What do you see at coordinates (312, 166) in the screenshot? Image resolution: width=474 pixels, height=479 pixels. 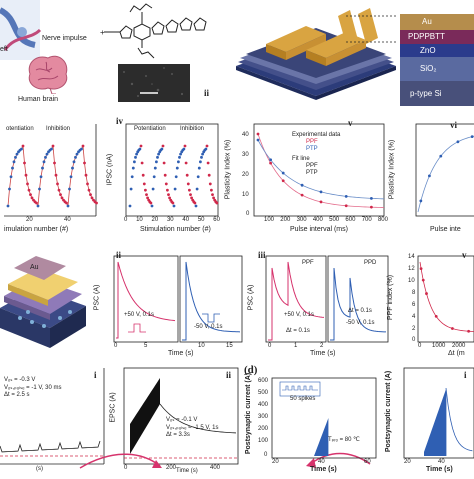 I see `legend-fit-ppf: PPF` at bounding box center [312, 166].